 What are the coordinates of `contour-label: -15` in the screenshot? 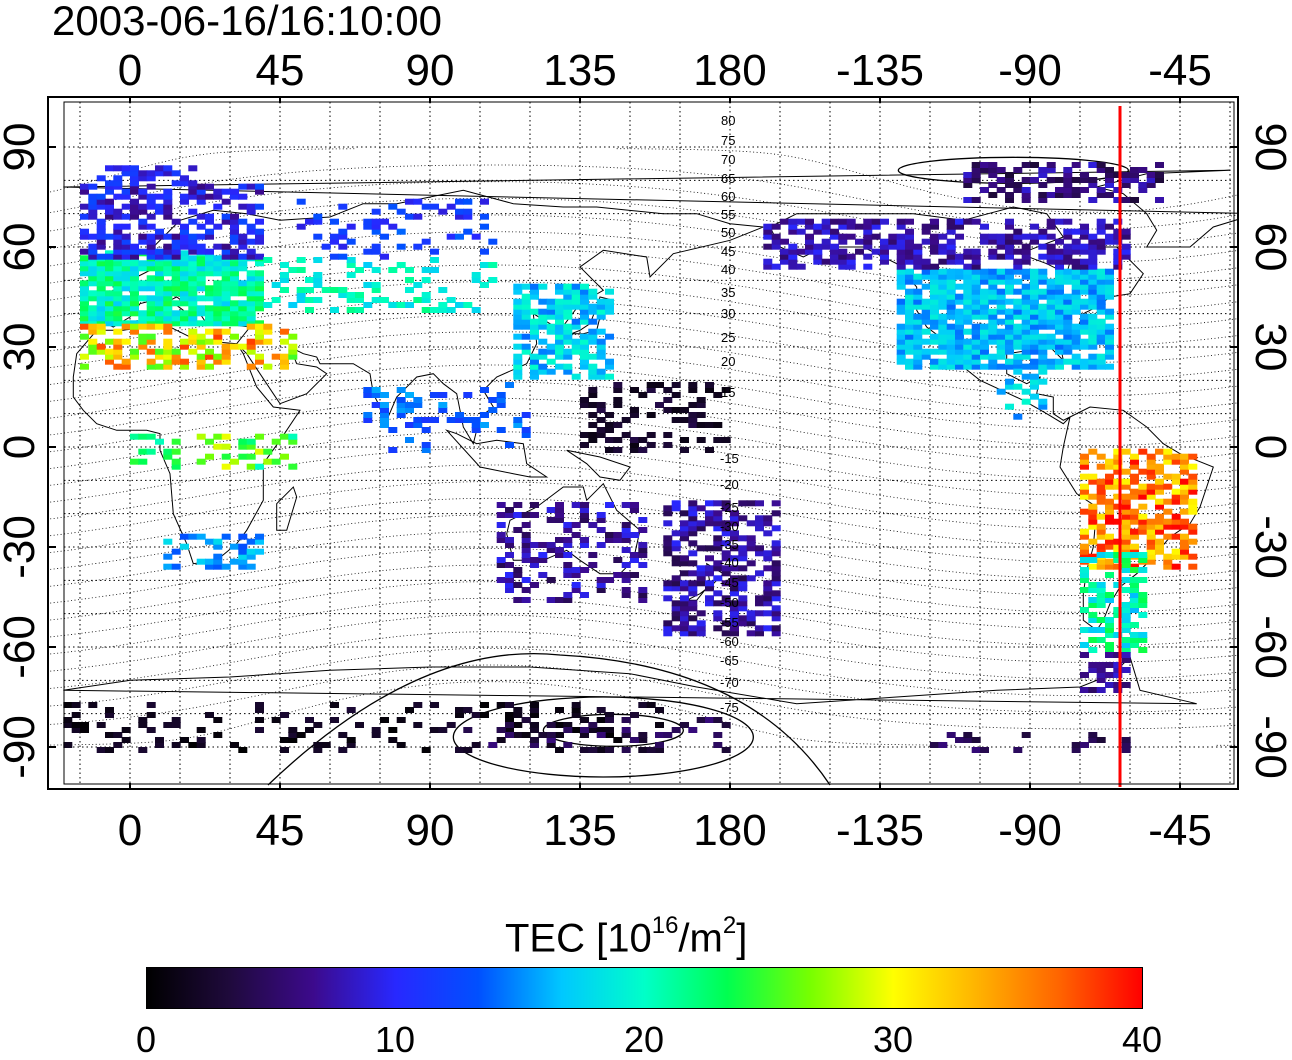 It's located at (729, 458).